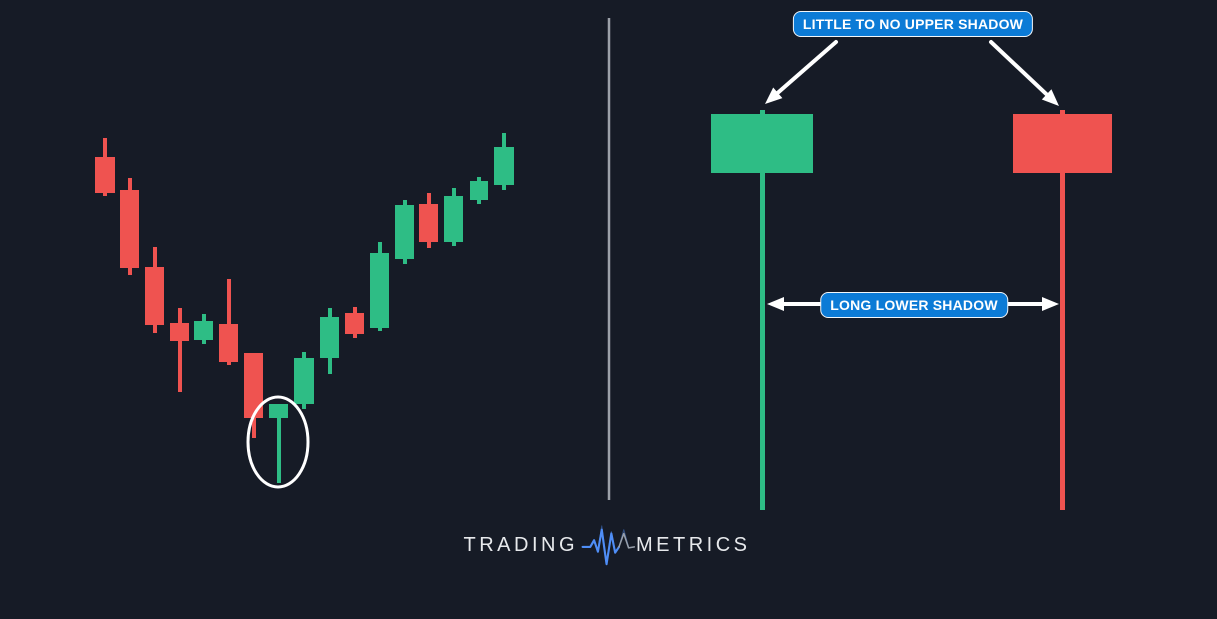 This screenshot has height=619, width=1217. I want to click on logo-word-metrics: METRICS, so click(693, 544).